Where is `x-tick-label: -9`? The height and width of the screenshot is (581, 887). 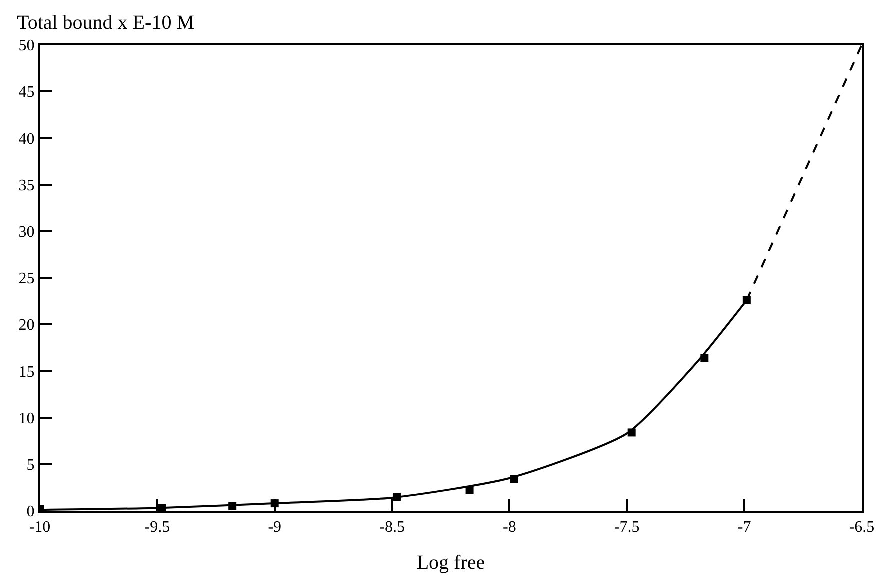
x-tick-label: -9 is located at coordinates (275, 527).